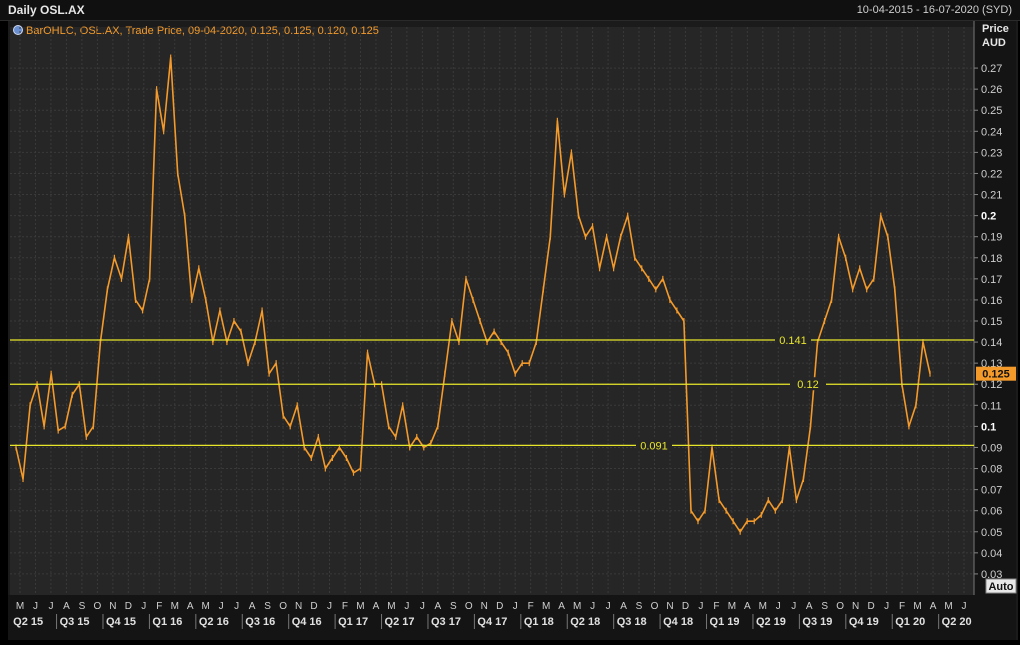 This screenshot has height=645, width=1020. I want to click on x-quarter-label: Q2 19, so click(771, 622).